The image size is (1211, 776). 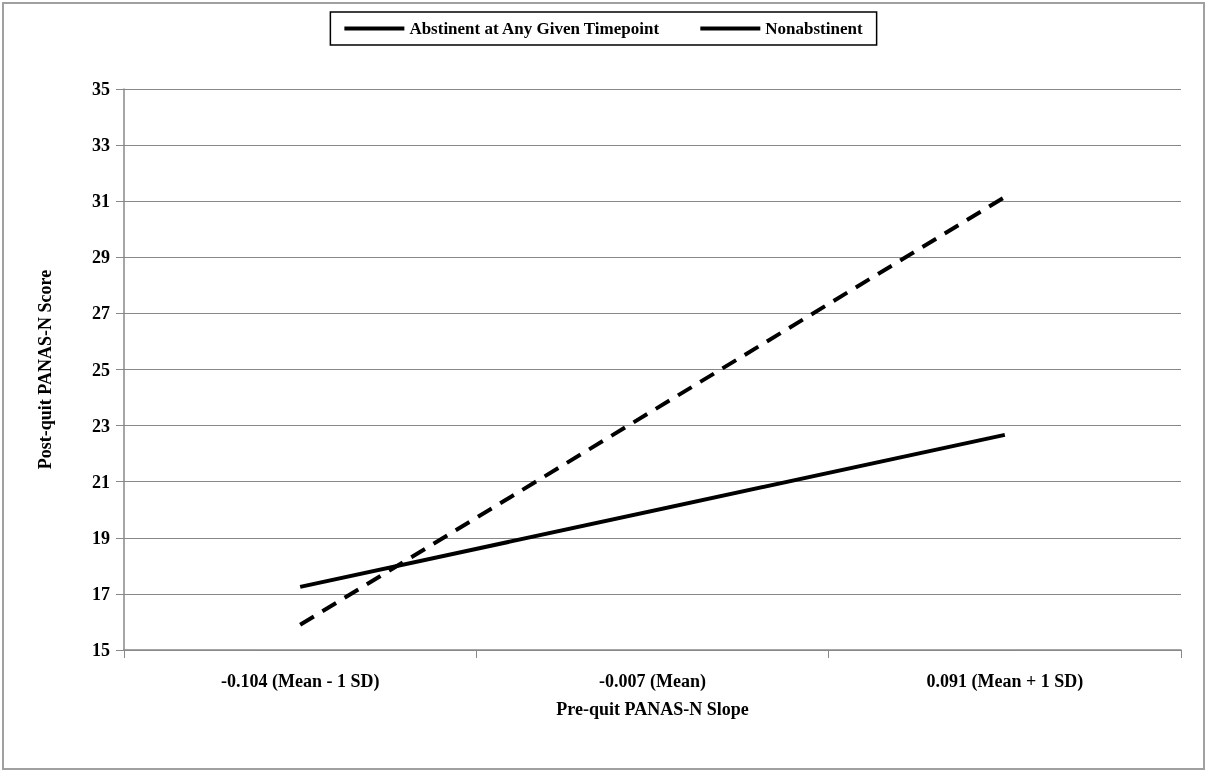 What do you see at coordinates (101, 481) in the screenshot?
I see `y-tick-label: 21` at bounding box center [101, 481].